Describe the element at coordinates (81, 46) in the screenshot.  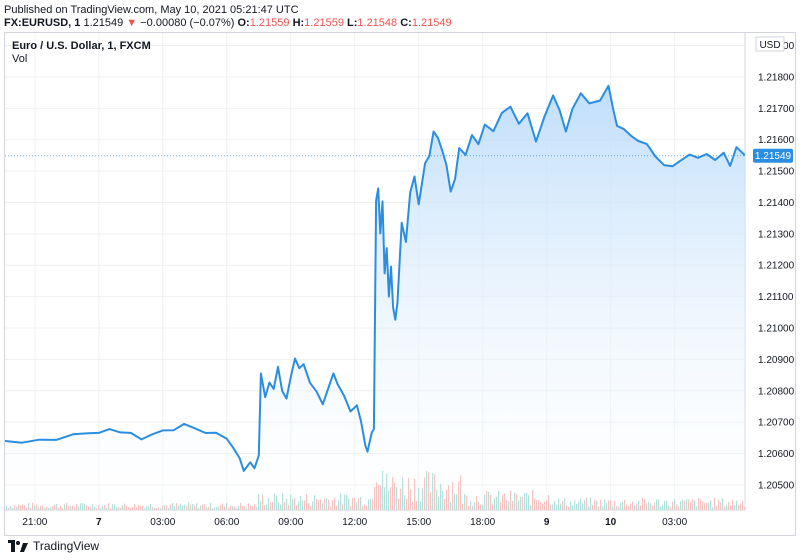
I see `chart-legend-title: Euro / U.S. Dollar, 1, FXCM` at that location.